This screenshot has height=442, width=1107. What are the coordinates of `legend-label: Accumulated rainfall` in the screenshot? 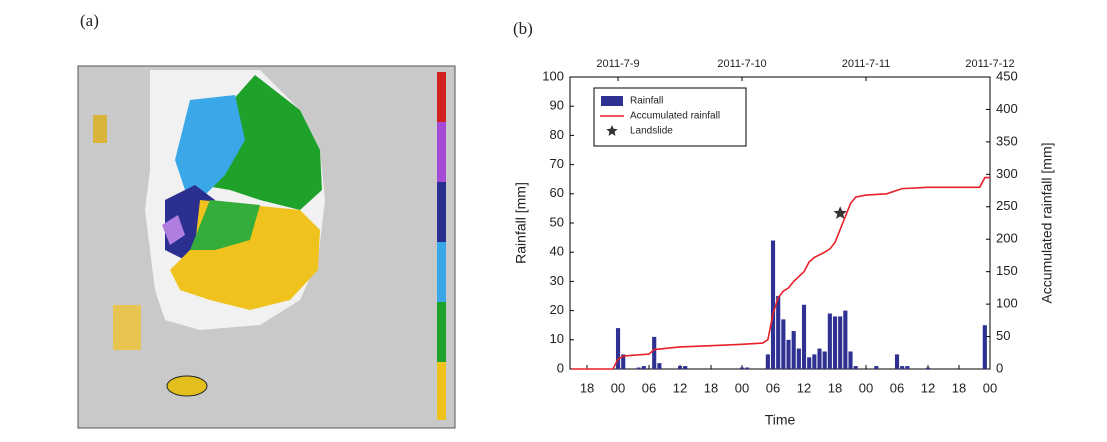 It's located at (675, 116).